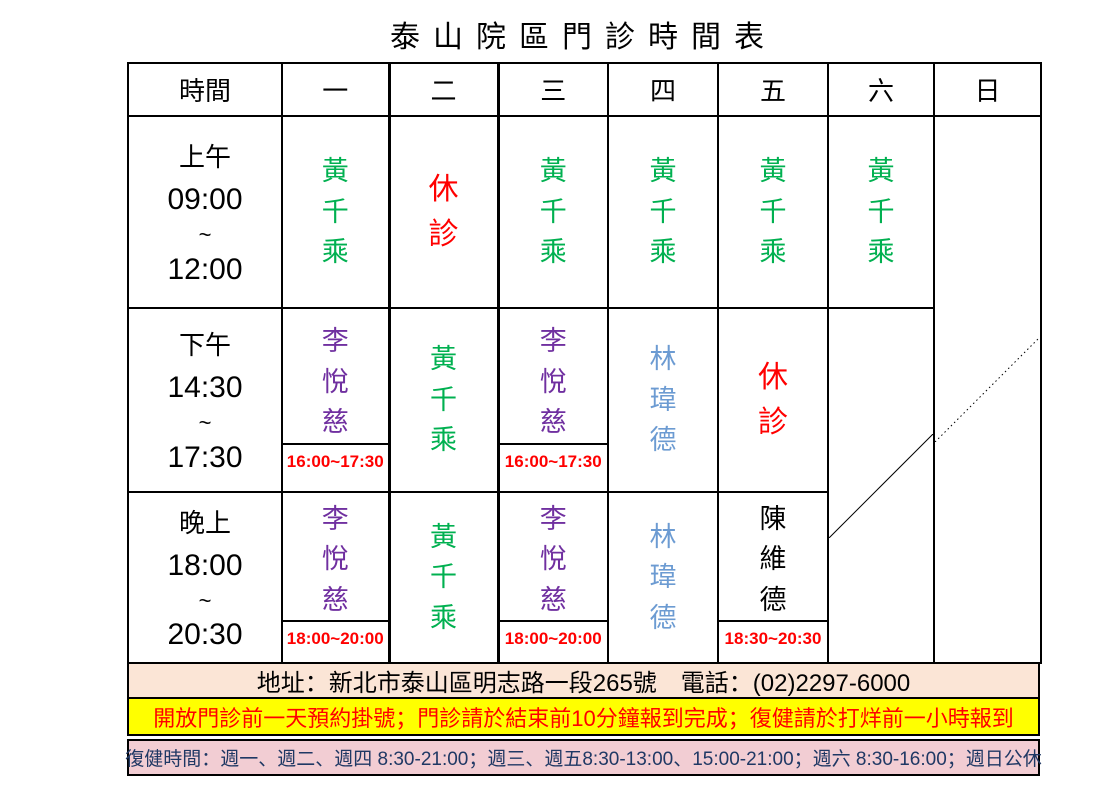  I want to click on dotted-diagonal-line, so click(987, 389).